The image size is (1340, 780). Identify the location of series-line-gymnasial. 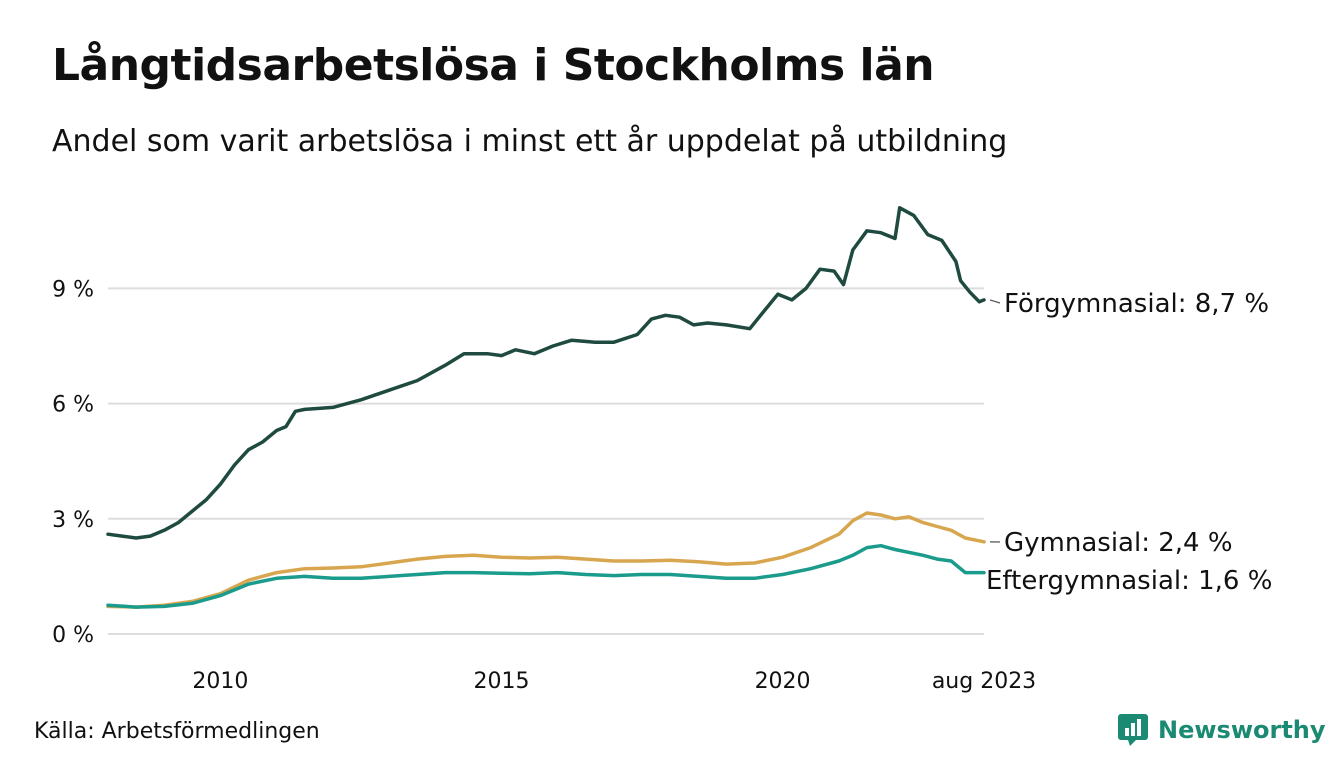
(546, 560).